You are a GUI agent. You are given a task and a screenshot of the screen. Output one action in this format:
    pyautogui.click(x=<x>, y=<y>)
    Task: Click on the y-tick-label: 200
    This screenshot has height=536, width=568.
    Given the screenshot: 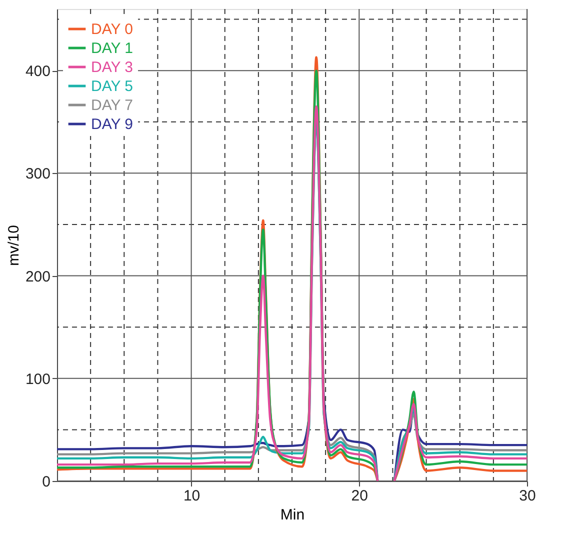 What is the action you would take?
    pyautogui.click(x=37, y=277)
    